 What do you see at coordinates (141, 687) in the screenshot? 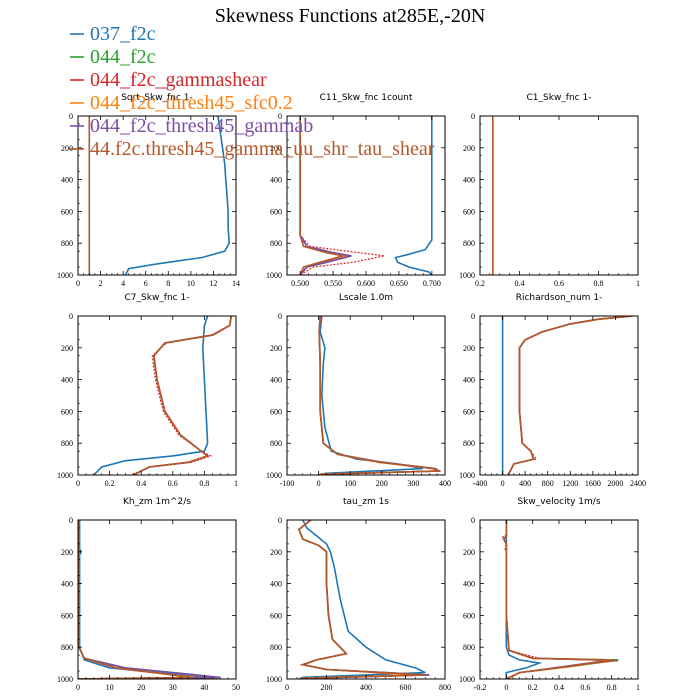
I see `x-tick-label: 20` at bounding box center [141, 687].